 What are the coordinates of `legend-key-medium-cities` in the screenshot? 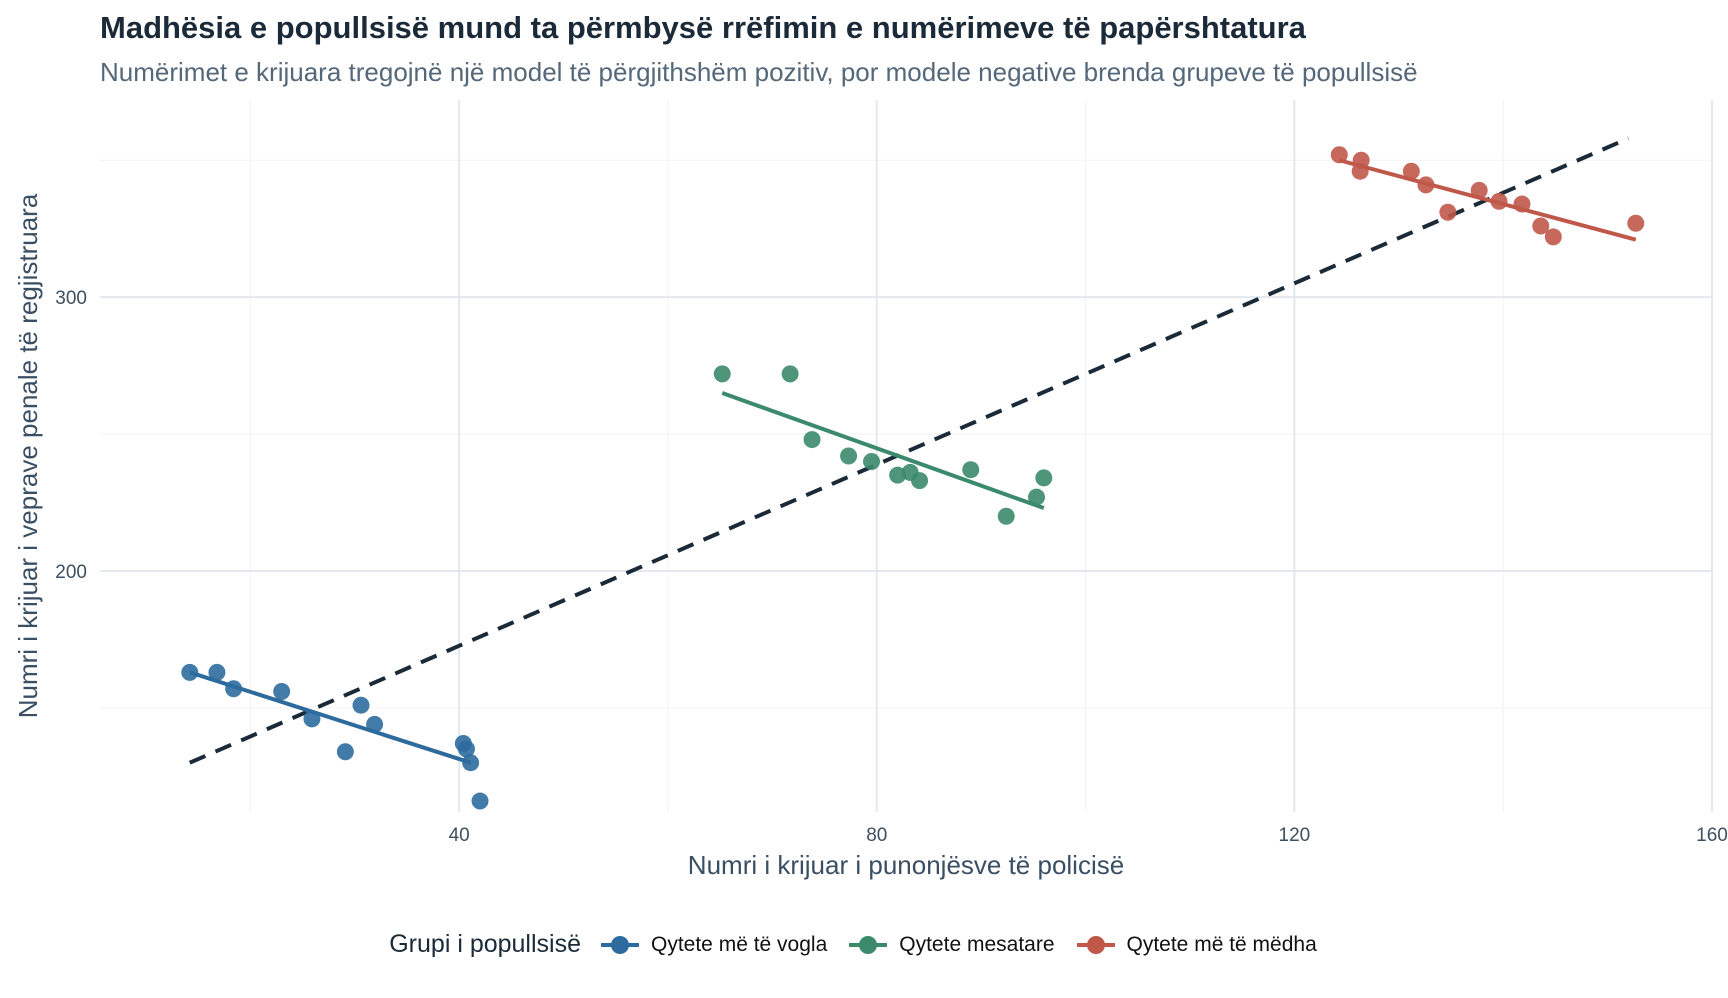 It's located at (868, 945).